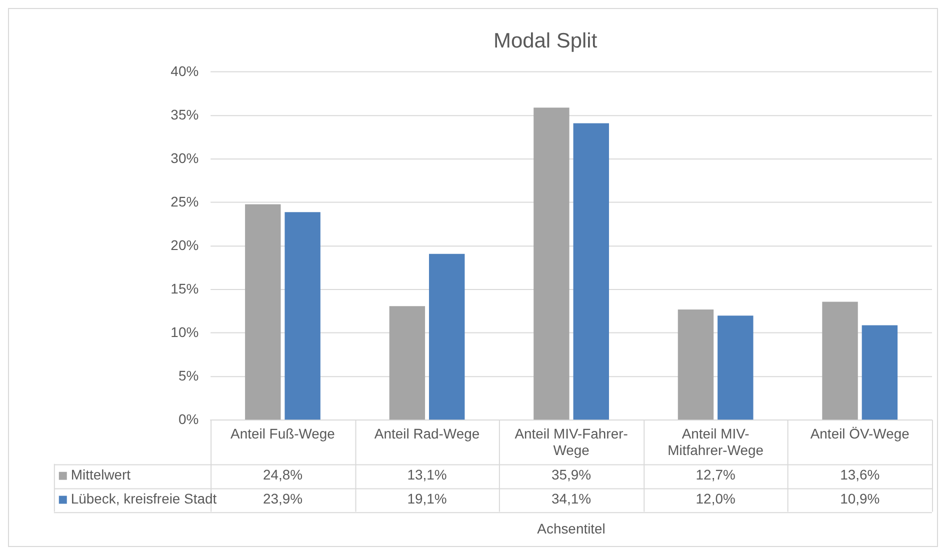  Describe the element at coordinates (571, 441) in the screenshot. I see `x-tick-label: Anteil MIV-Fahrer-Wege` at that location.